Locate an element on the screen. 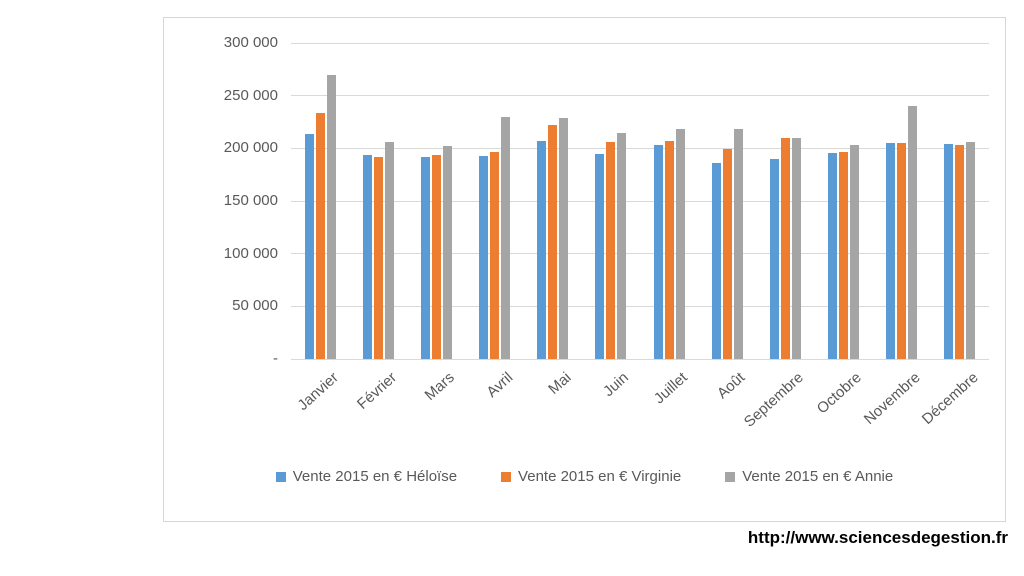 The image size is (1024, 576). x-axis-tick-label: Juin is located at coordinates (616, 385).